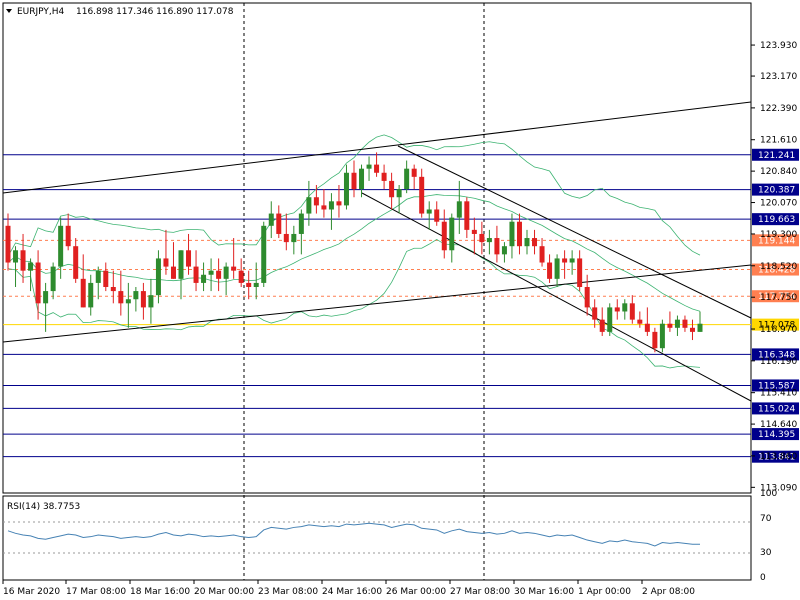 The width and height of the screenshot is (800, 600). I want to click on rsi-label: RSI(14) 38.7753, so click(43, 507).